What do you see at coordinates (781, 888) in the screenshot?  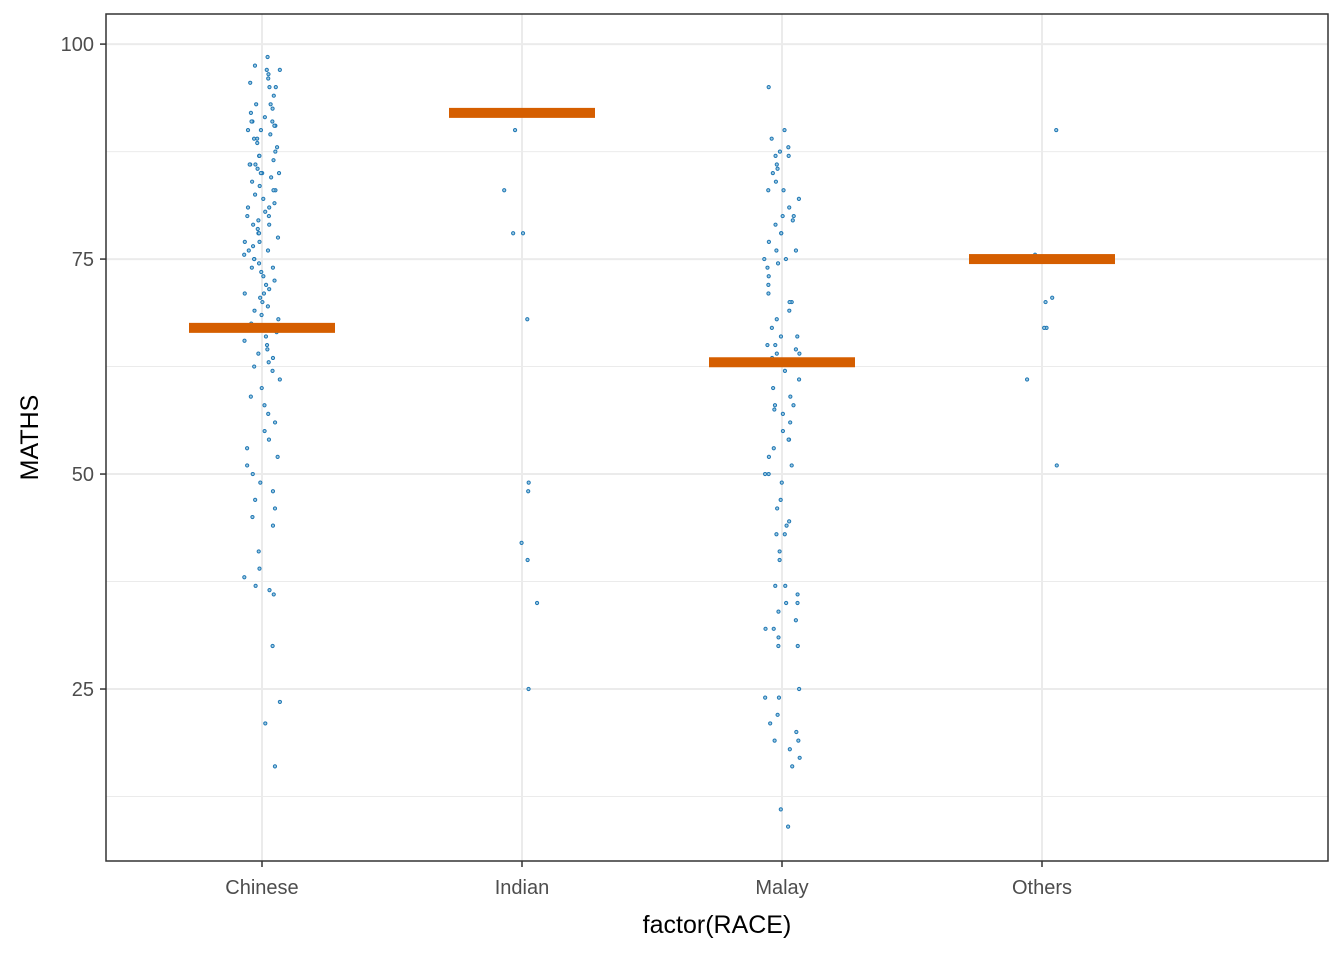 I see `x-tick-label: Malay` at bounding box center [781, 888].